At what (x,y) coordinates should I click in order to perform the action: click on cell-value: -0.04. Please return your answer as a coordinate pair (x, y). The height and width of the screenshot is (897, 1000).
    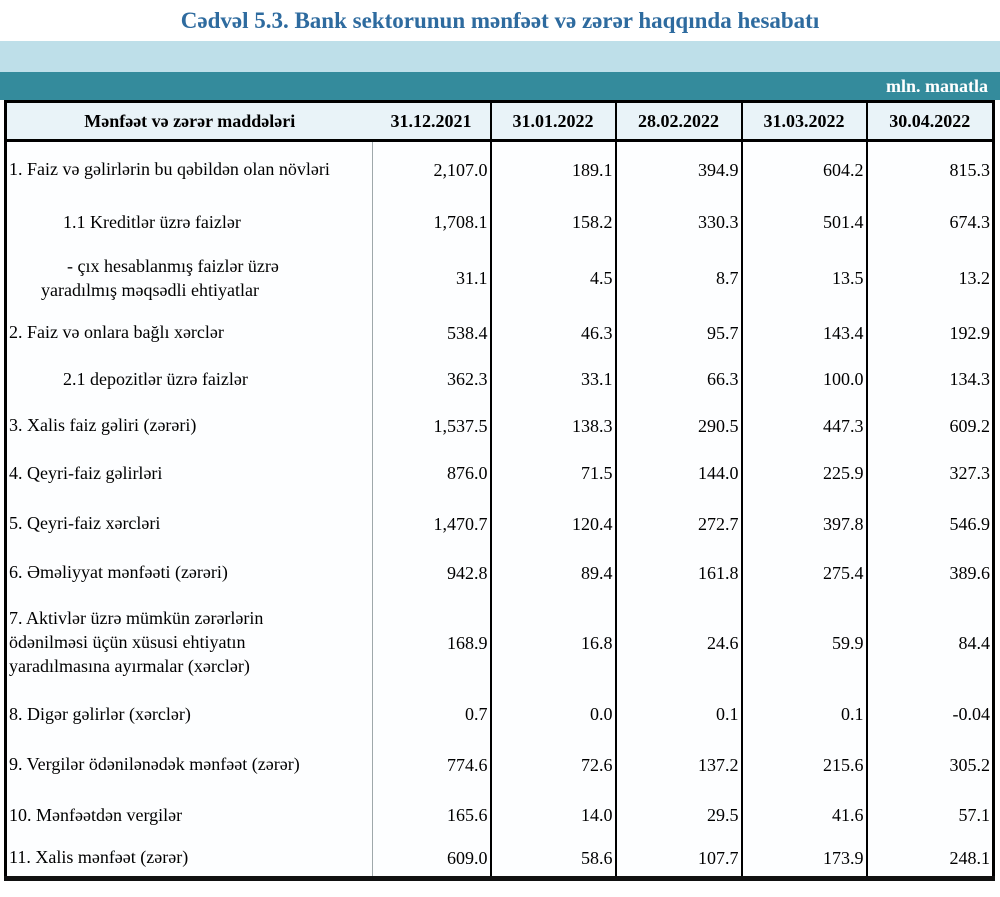
    Looking at the image, I should click on (930, 714).